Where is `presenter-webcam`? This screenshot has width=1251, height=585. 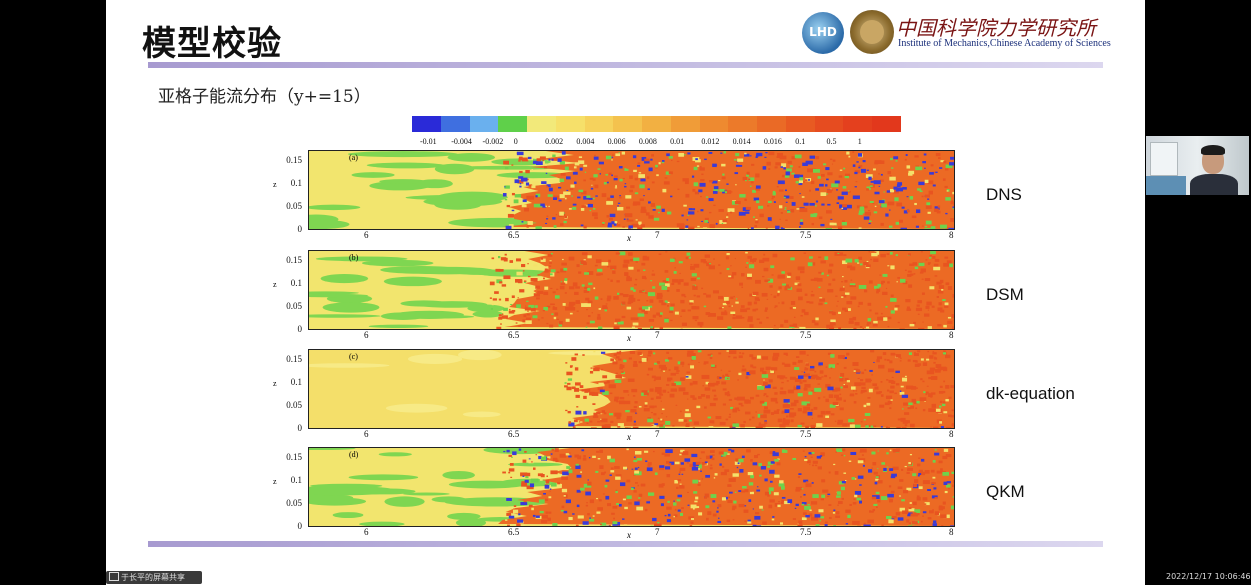 presenter-webcam is located at coordinates (1197, 165).